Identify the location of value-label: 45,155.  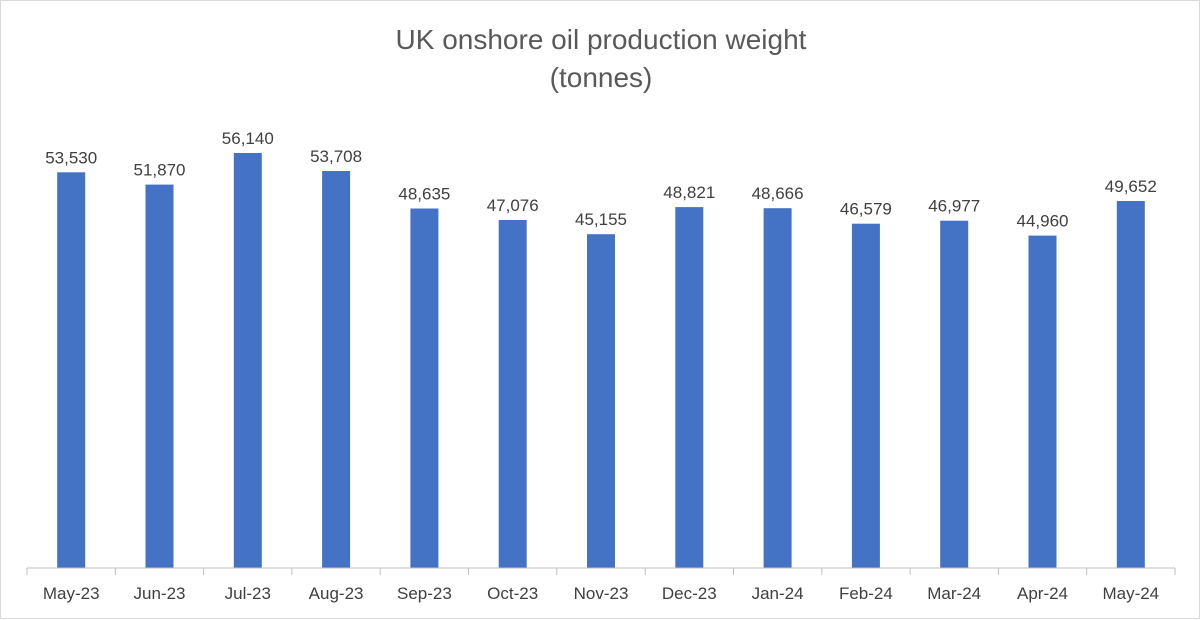
(601, 219).